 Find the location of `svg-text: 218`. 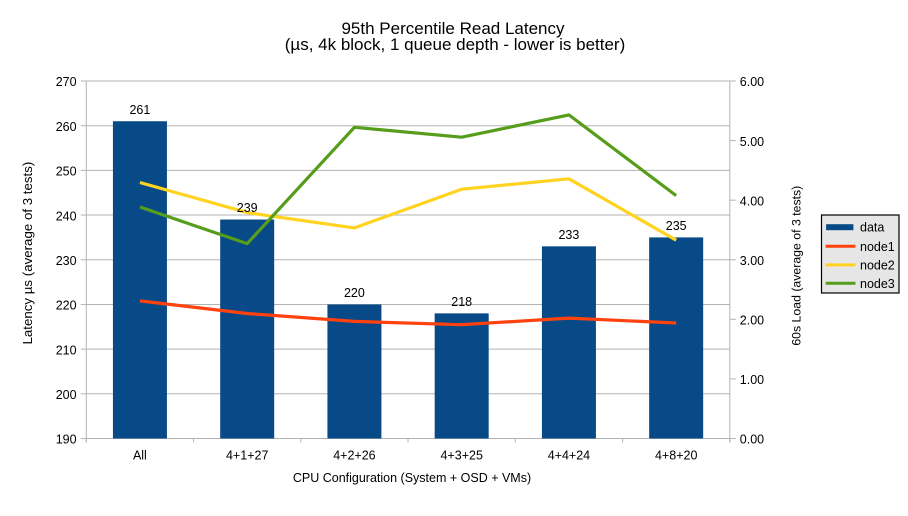

svg-text: 218 is located at coordinates (461, 302).